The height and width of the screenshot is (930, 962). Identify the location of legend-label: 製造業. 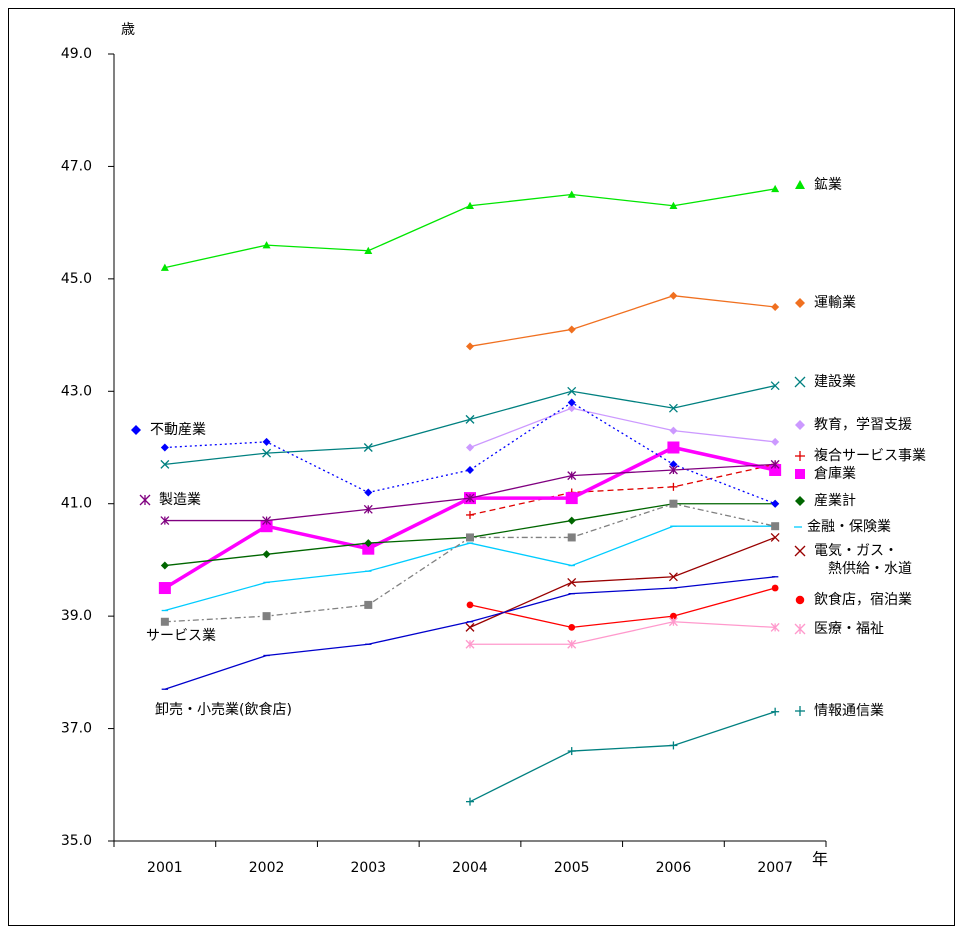
(180, 500).